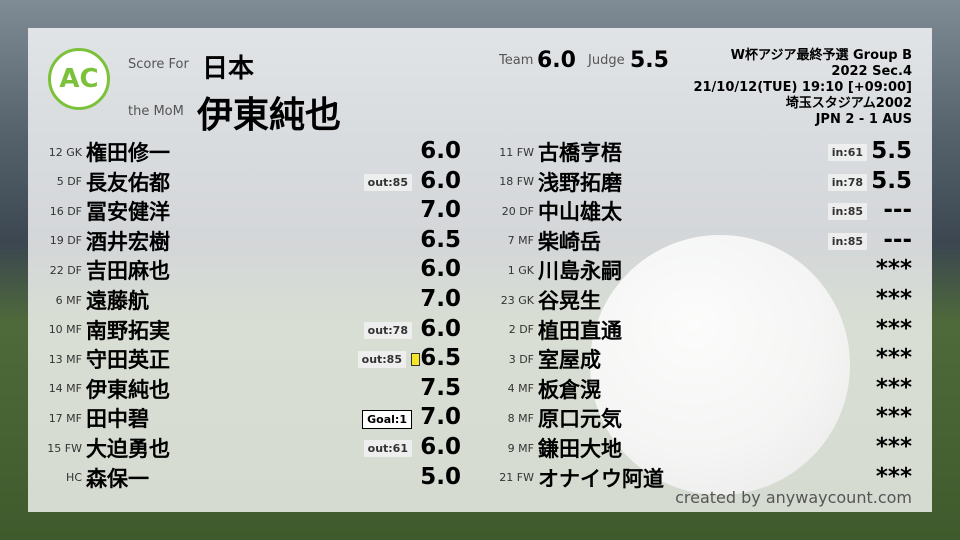 This screenshot has height=540, width=960. Describe the element at coordinates (863, 119) in the screenshot. I see `result: JPN 2 - 1 AUS` at that location.